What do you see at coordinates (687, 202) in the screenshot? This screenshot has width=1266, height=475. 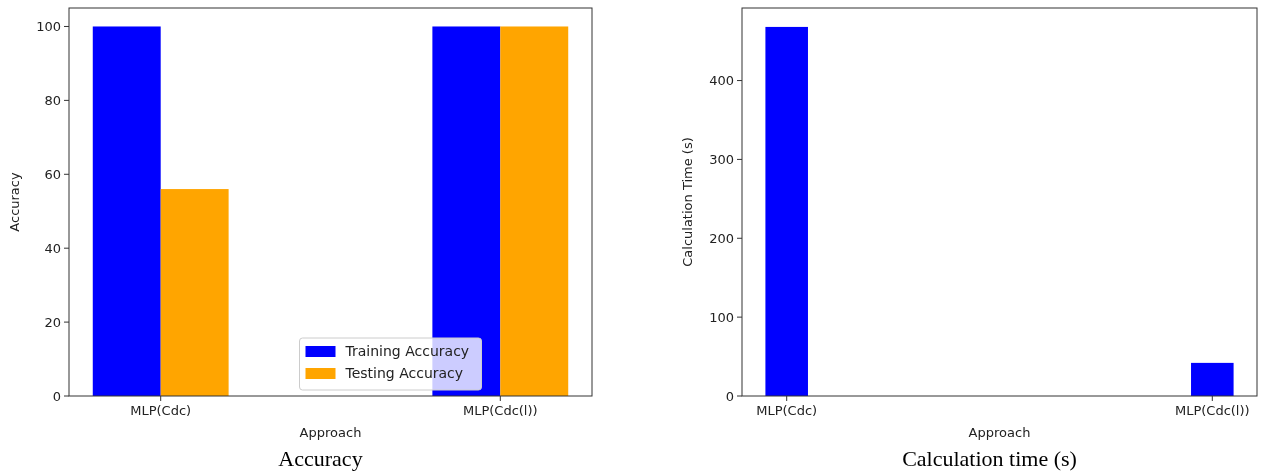 I see `y-axis-title: Calculation Time (s)` at bounding box center [687, 202].